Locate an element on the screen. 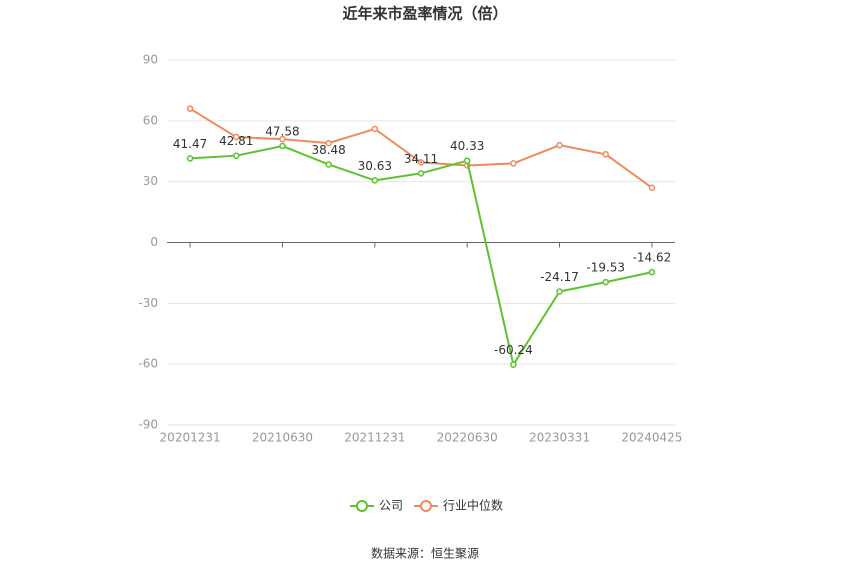 This screenshot has width=850, height=575. legend-label: 行业中位数 is located at coordinates (473, 505).